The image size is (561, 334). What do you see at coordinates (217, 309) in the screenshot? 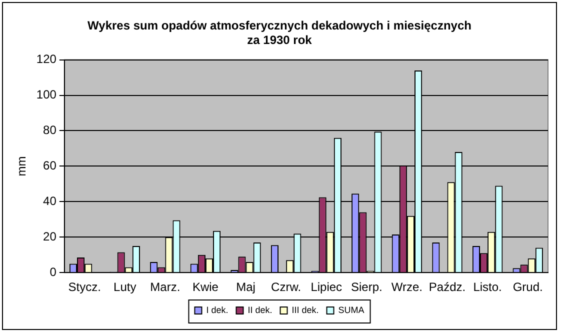
I see `legend-label: I dek.` at bounding box center [217, 309].